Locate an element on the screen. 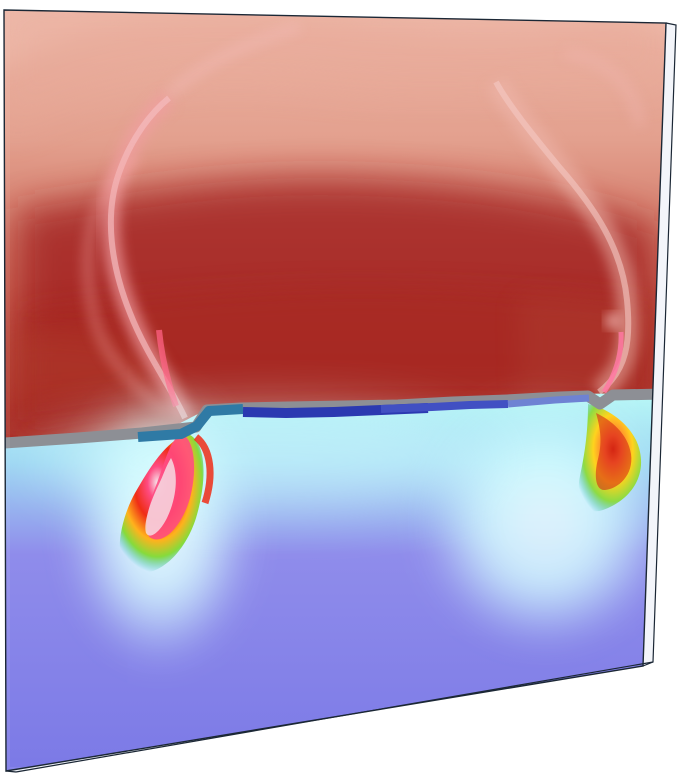  phase-interface-mid-blue is located at coordinates (444, 406).